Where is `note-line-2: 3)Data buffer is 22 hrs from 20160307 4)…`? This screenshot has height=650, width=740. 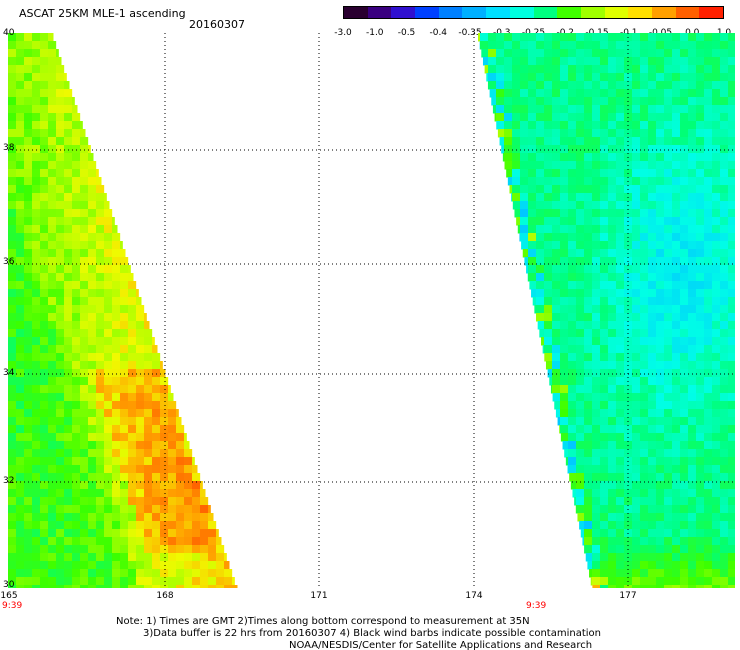 note-line-2: 3)Data buffer is 22 hrs from 20160307 4)… is located at coordinates (372, 633).